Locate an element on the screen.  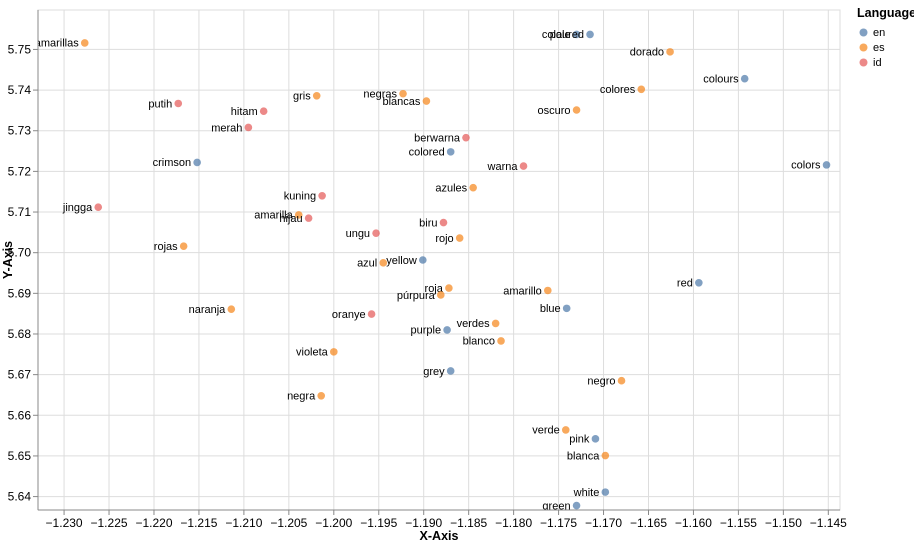
data-point-label: oscuro is located at coordinates (554, 111).